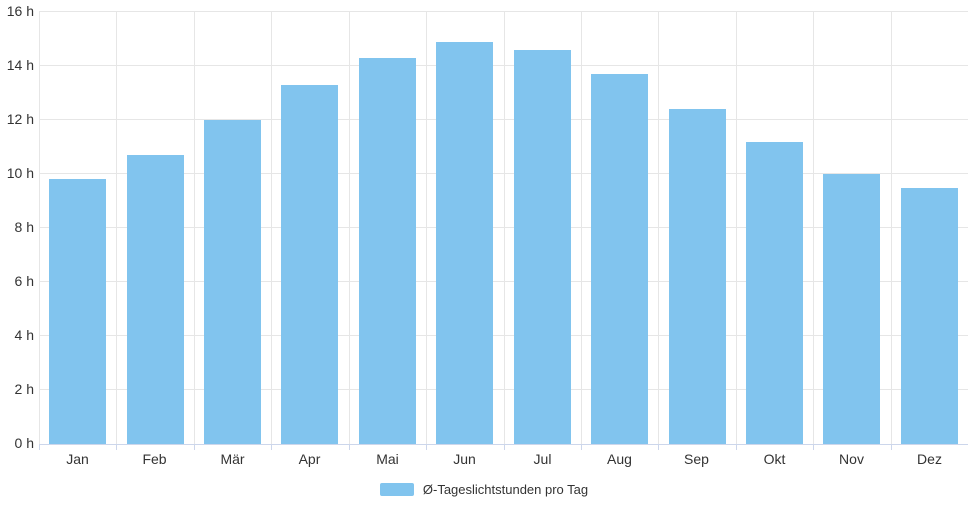 Image resolution: width=968 pixels, height=508 pixels. What do you see at coordinates (24, 281) in the screenshot?
I see `y-axis-tick-label: 6 h` at bounding box center [24, 281].